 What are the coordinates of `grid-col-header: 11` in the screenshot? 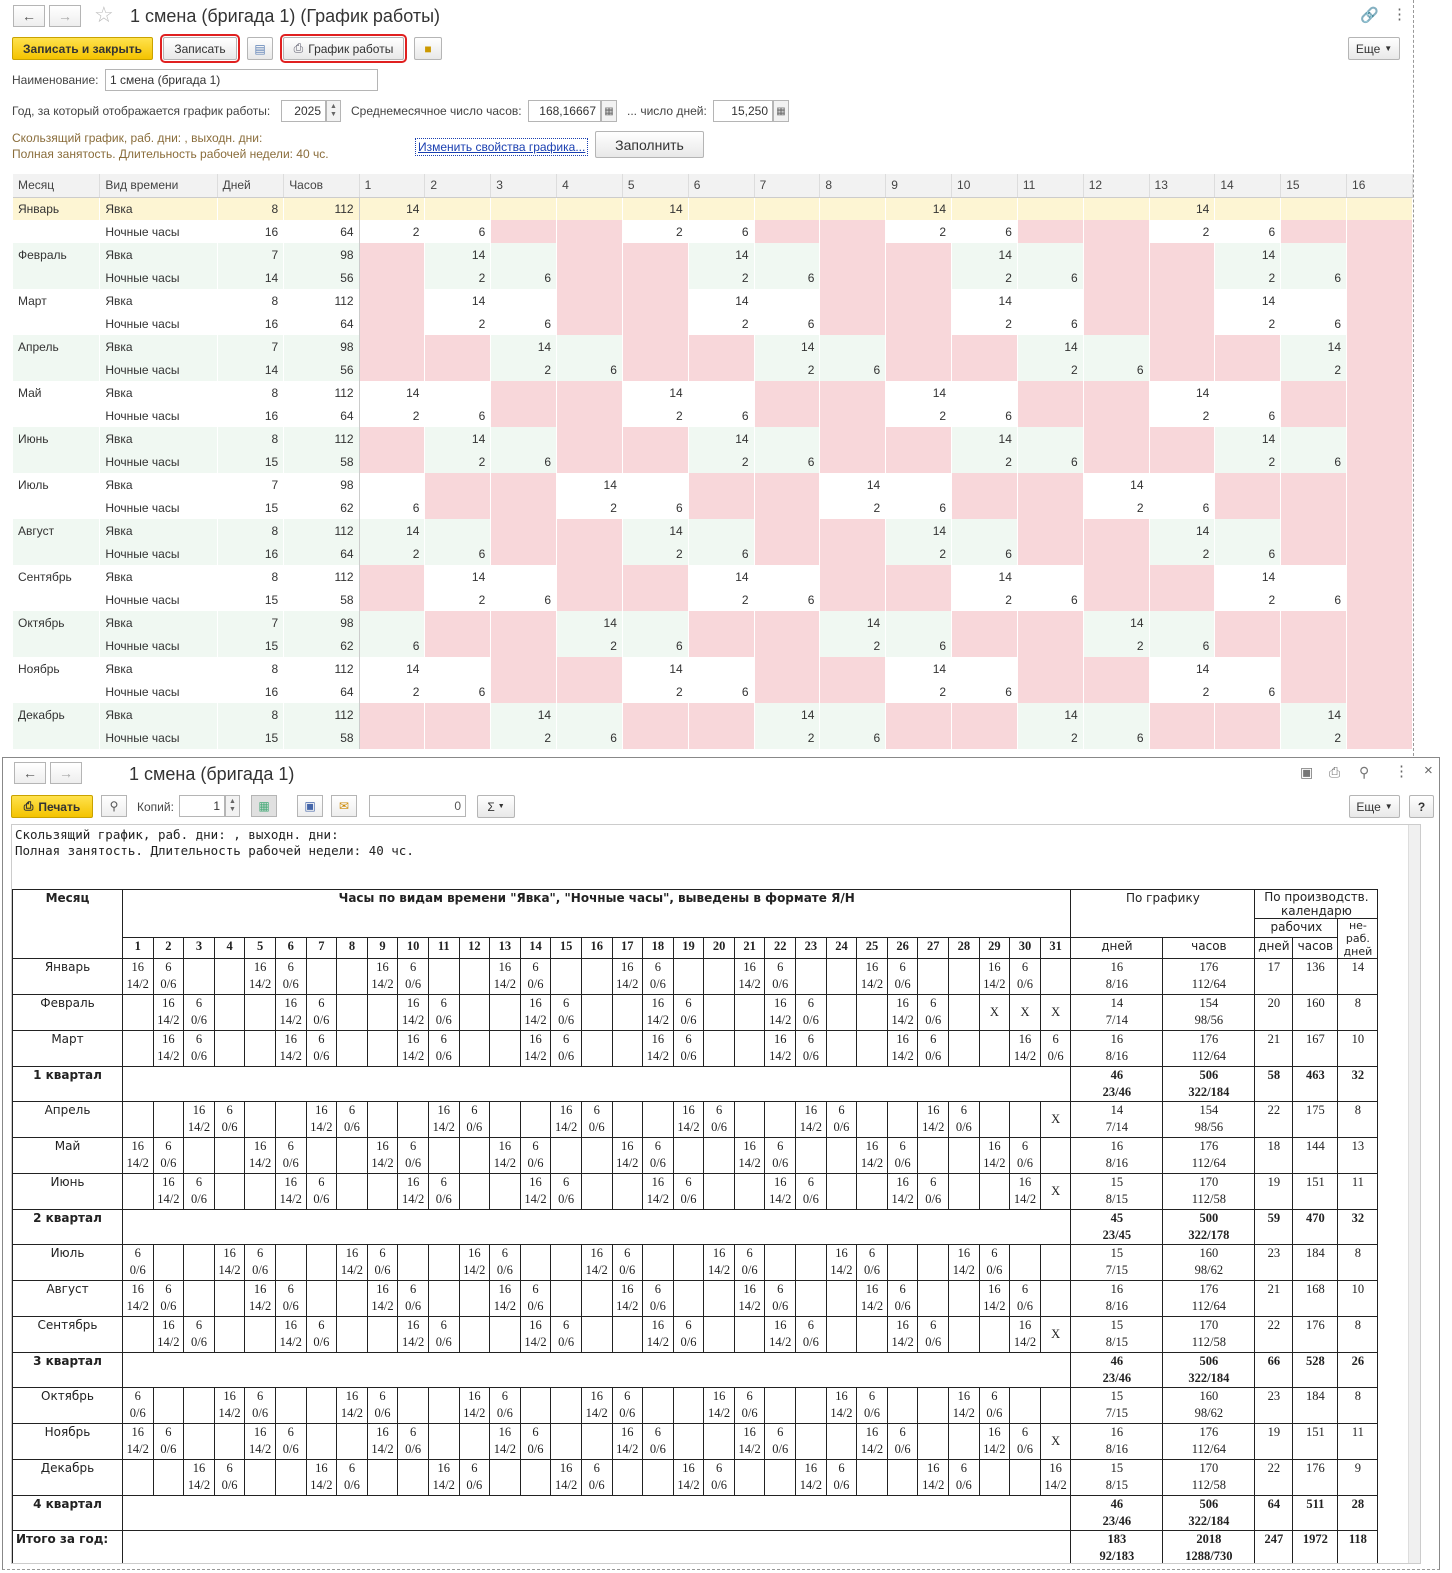 It's located at (1050, 186).